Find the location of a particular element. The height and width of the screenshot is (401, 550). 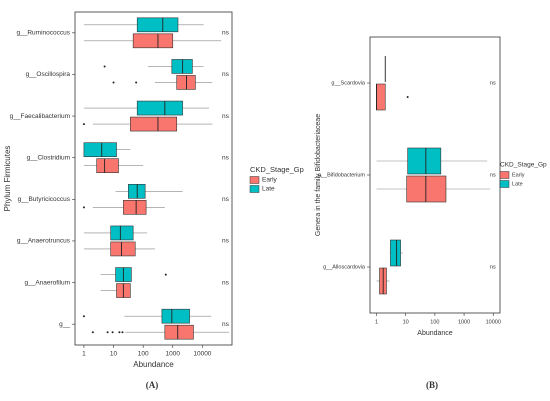

y-tick-label: g__Bifidobacterium is located at coordinates (342, 175).